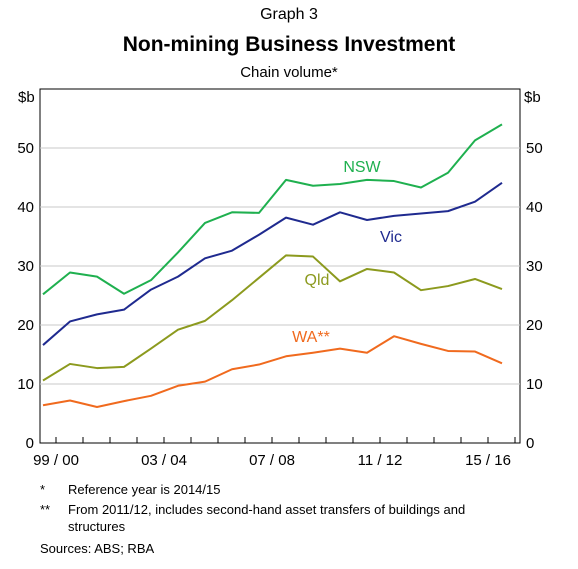  Describe the element at coordinates (25, 266) in the screenshot. I see `y-tick-label-left: 30` at that location.